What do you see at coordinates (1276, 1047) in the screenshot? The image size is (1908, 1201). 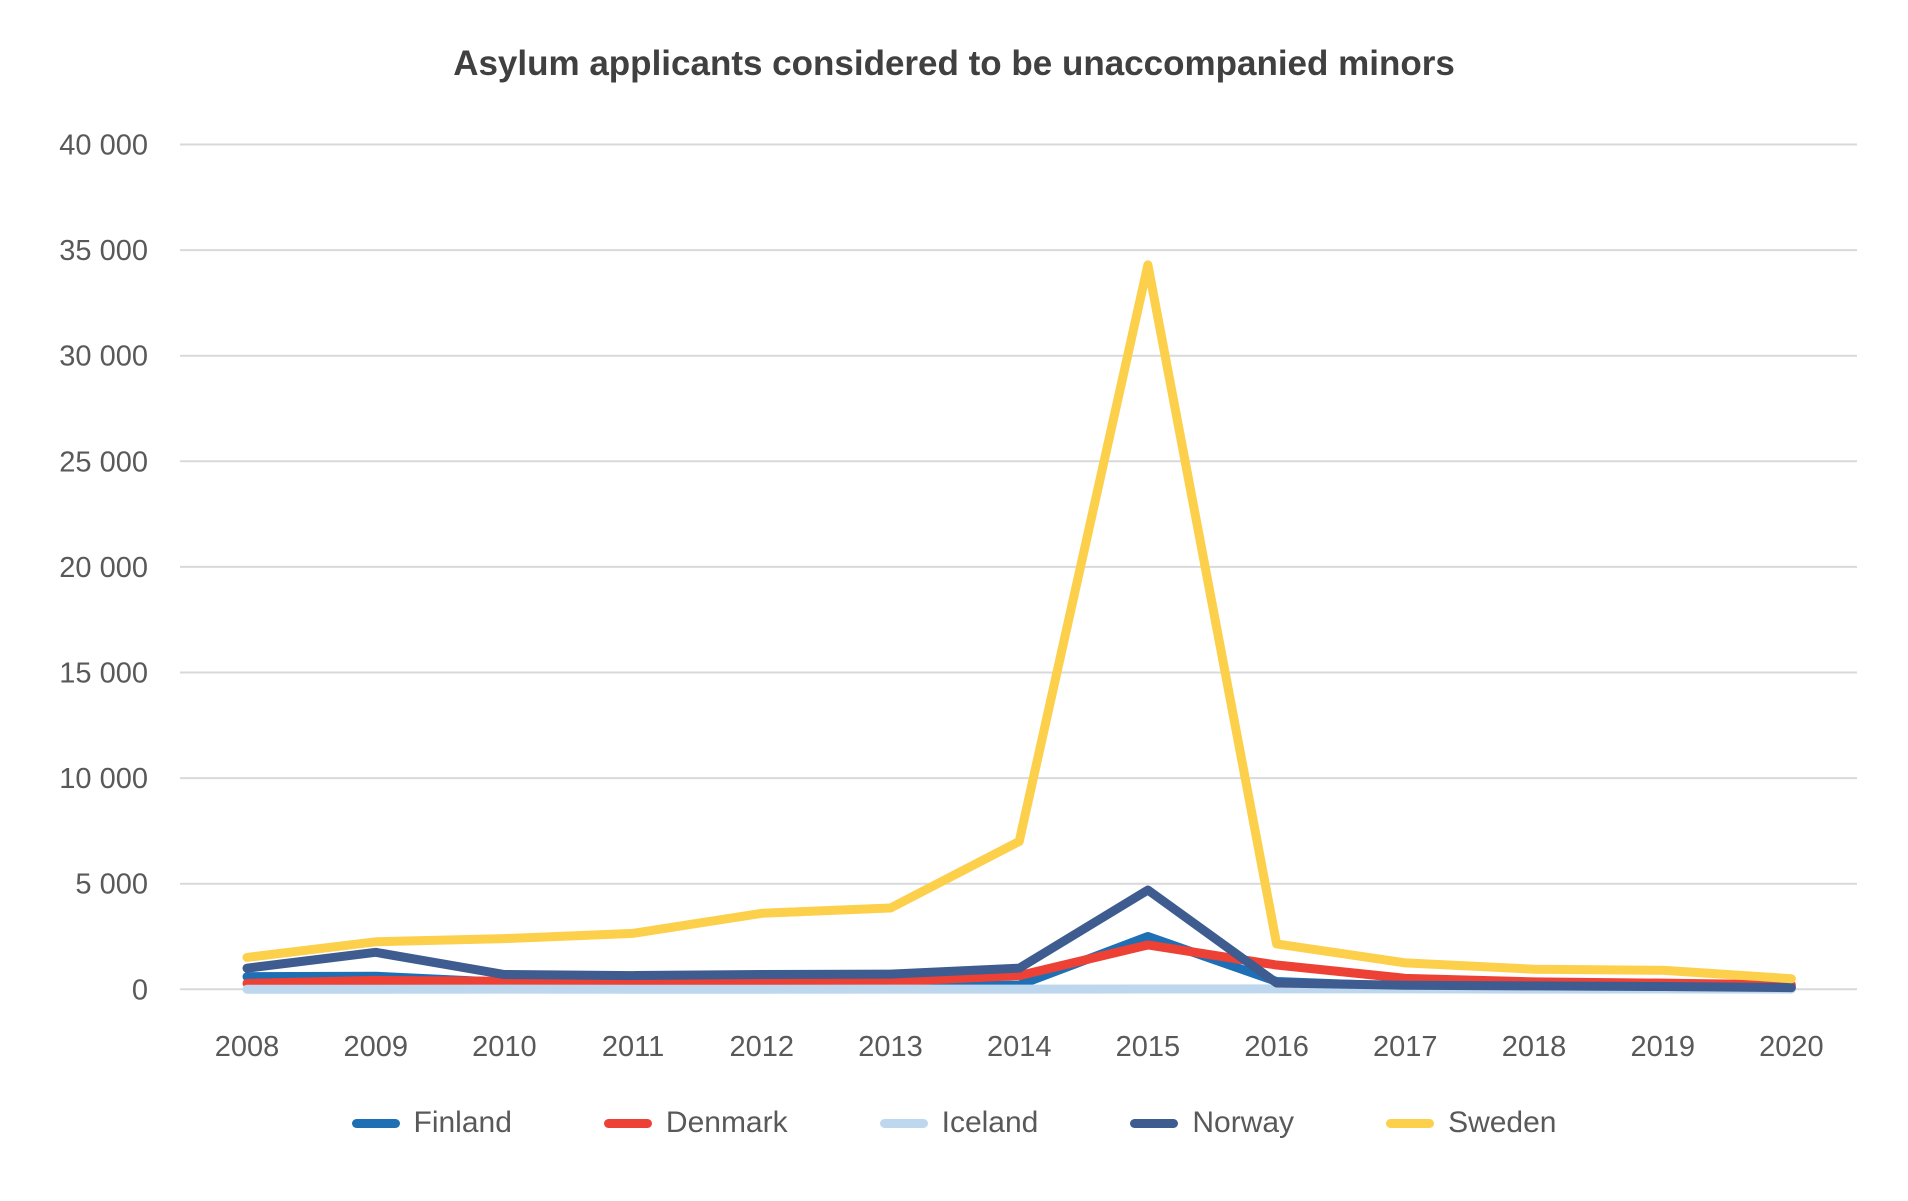 I see `x-tick-label: 2016` at bounding box center [1276, 1047].